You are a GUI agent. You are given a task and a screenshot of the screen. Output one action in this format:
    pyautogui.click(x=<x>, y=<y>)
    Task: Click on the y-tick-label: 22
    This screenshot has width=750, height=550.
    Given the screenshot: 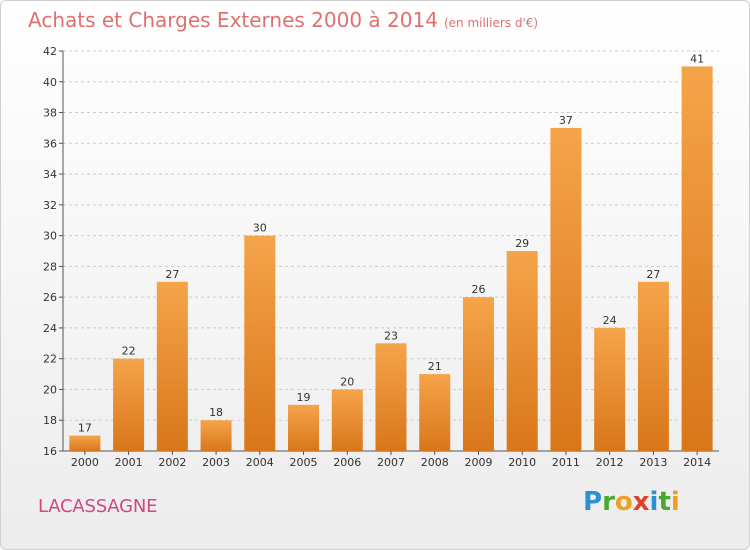 What is the action you would take?
    pyautogui.click(x=50, y=359)
    